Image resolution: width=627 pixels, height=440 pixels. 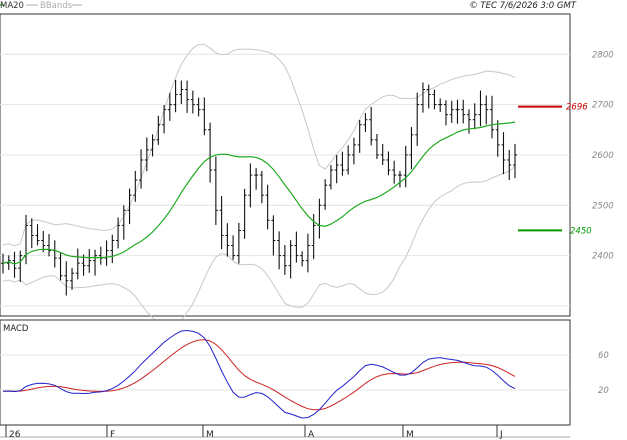 I want to click on macd-y-tick-label: 20, so click(x=603, y=391).